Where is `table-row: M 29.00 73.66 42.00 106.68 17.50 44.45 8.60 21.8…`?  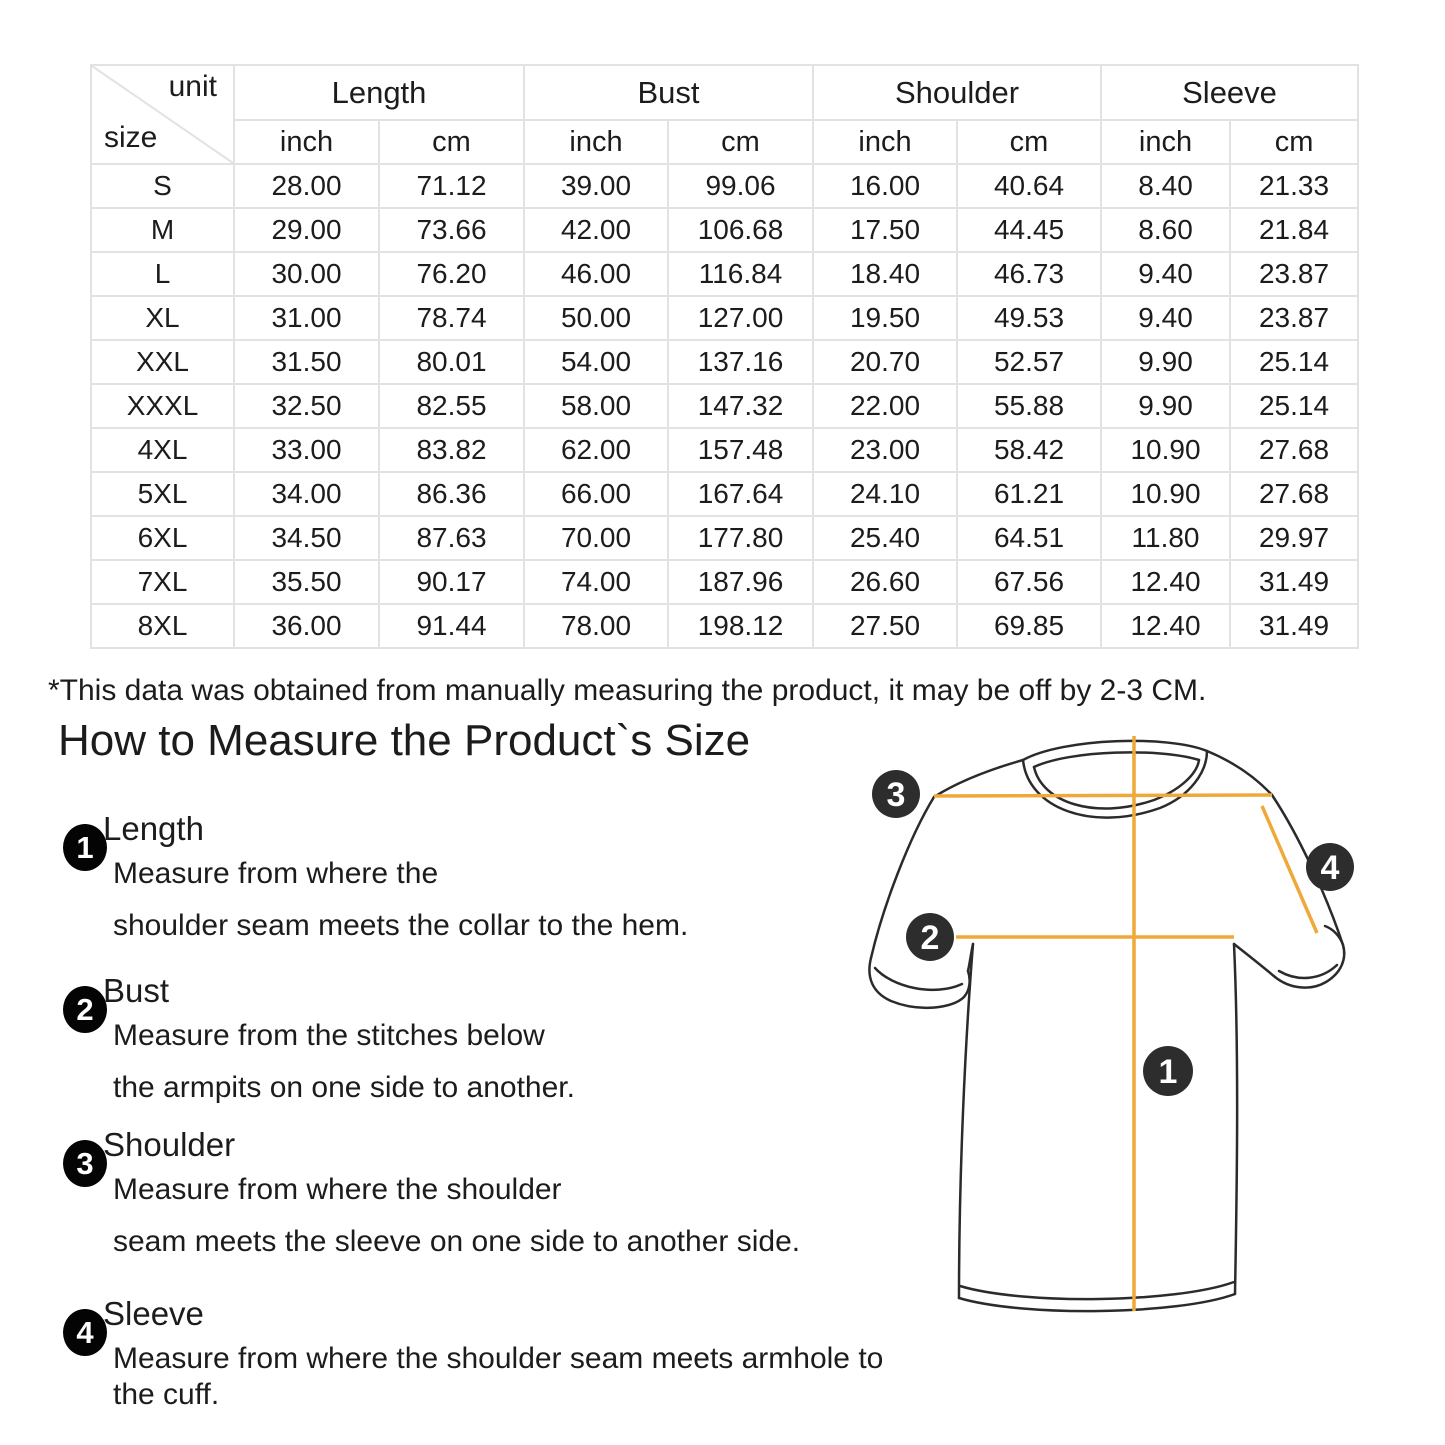
table-row: M 29.00 73.66 42.00 106.68 17.50 44.45 8.60 21.8… is located at coordinates (725, 230).